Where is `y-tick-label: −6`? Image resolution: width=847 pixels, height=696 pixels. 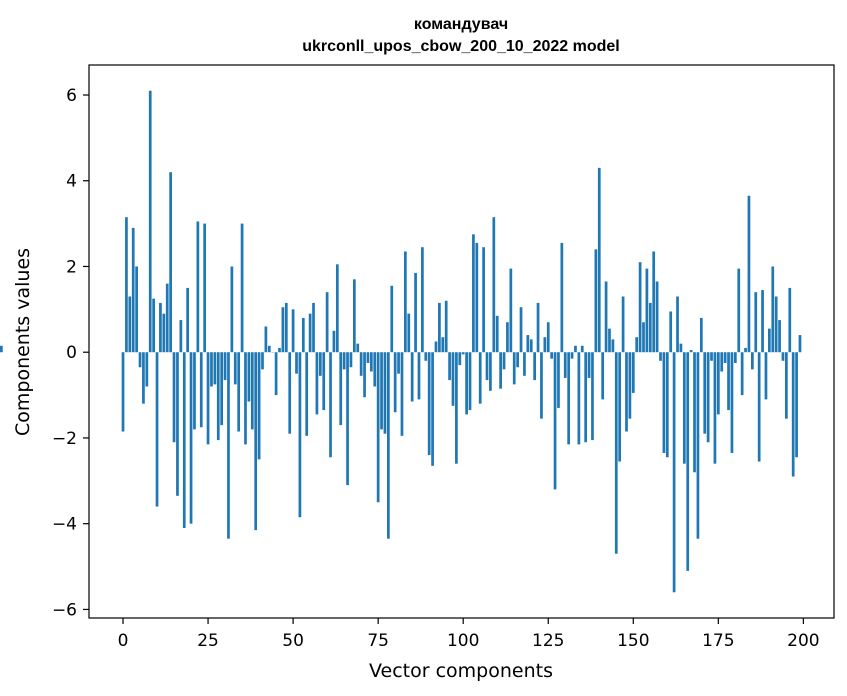
y-tick-label: −6 is located at coordinates (64, 610).